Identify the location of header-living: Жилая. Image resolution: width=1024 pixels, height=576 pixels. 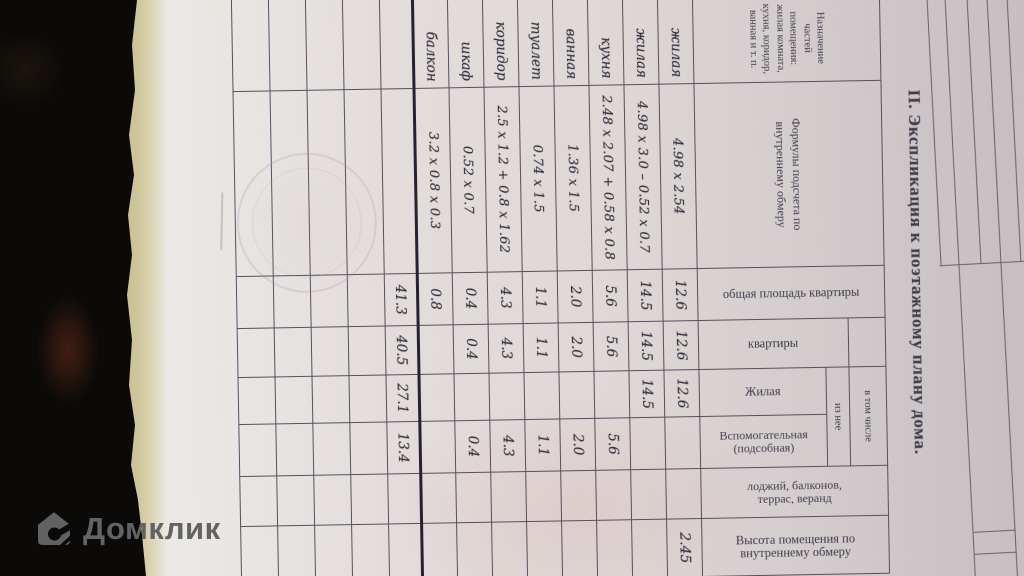
(762, 392).